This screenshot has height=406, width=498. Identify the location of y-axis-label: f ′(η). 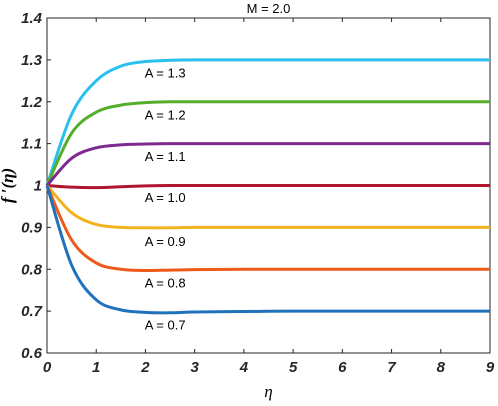
(8, 185).